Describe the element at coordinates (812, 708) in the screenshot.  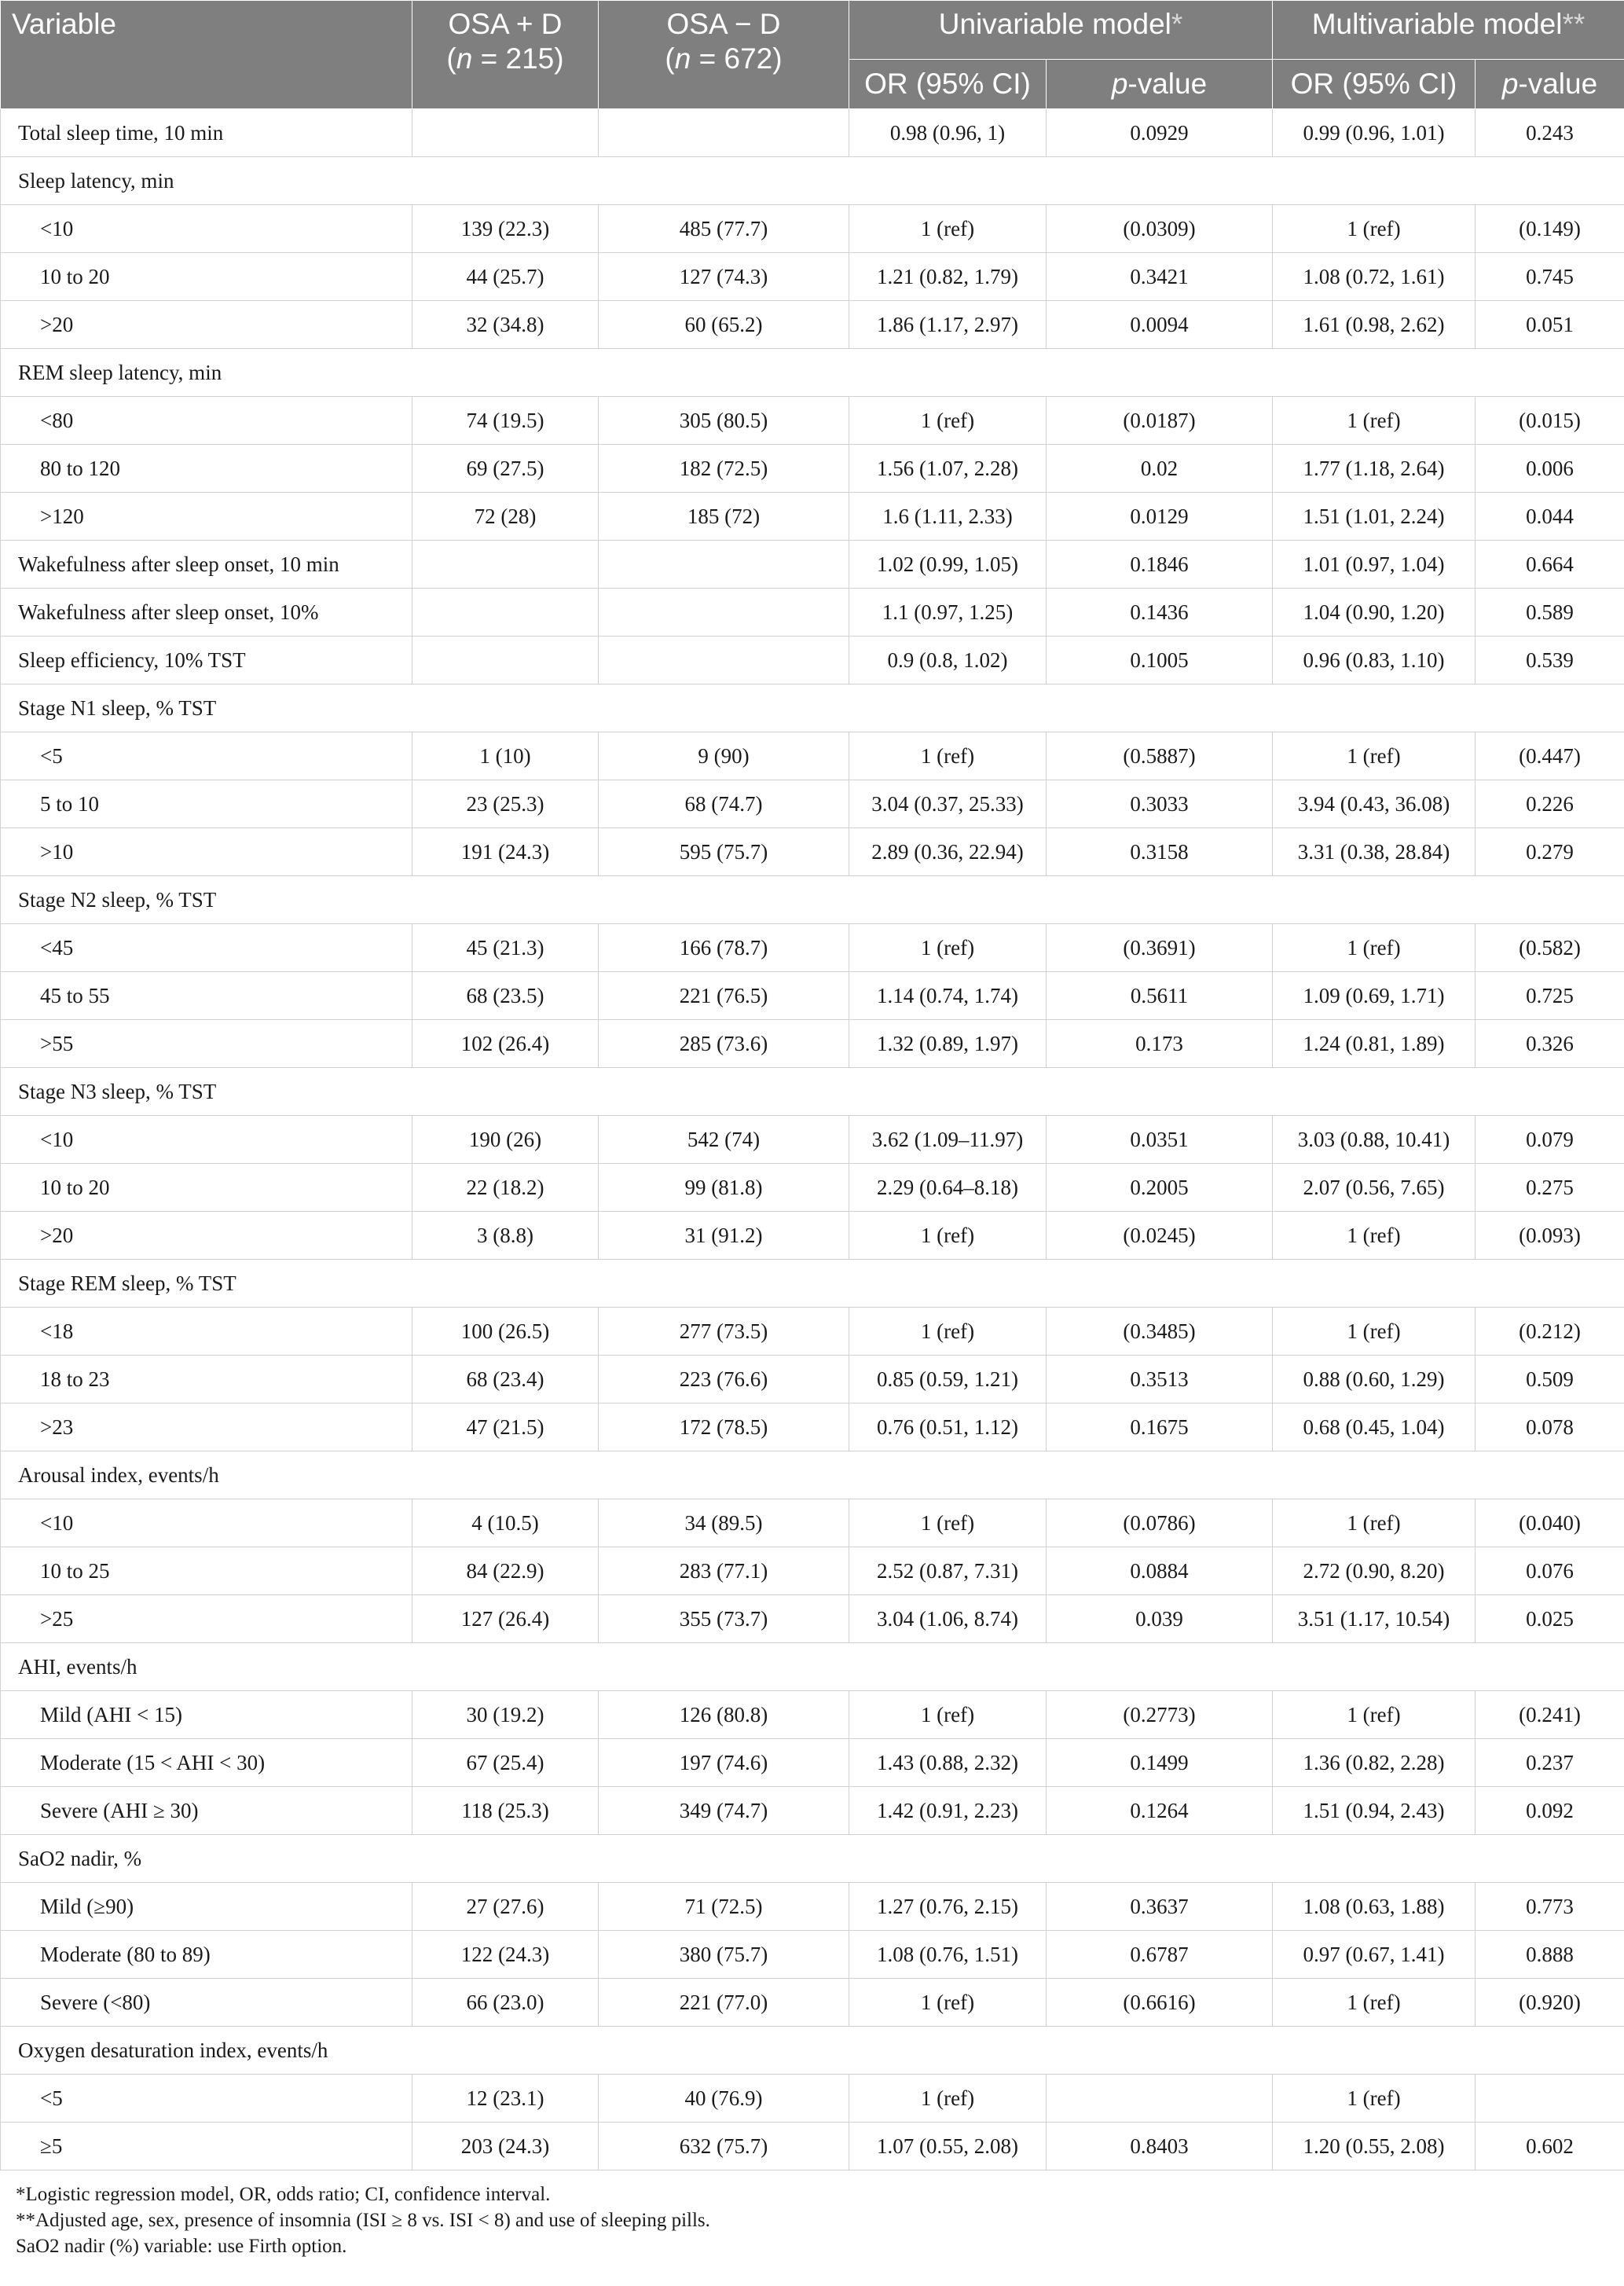
I see `table-section-row: Stage N1 sleep, % TST` at that location.